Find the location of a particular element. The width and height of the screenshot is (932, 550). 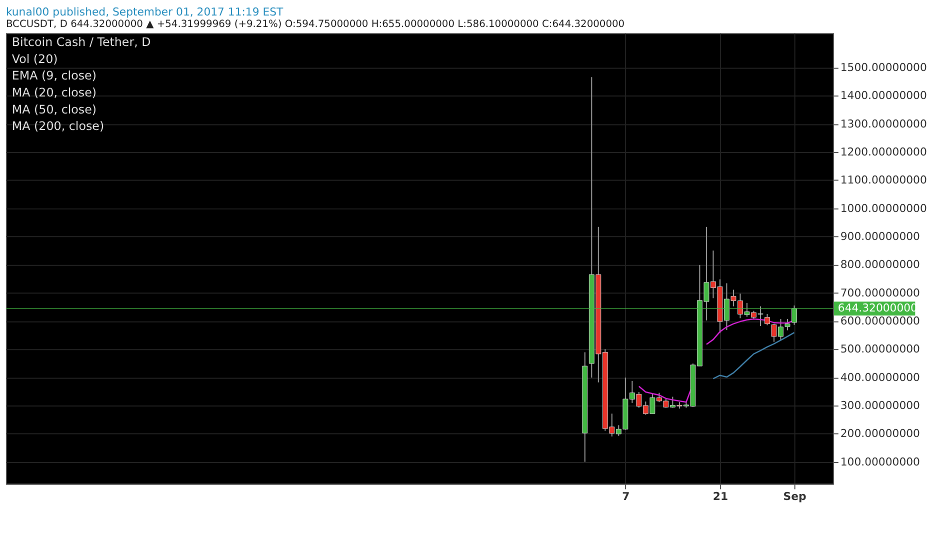

y-tick-label: 200.00000000 is located at coordinates (880, 433).